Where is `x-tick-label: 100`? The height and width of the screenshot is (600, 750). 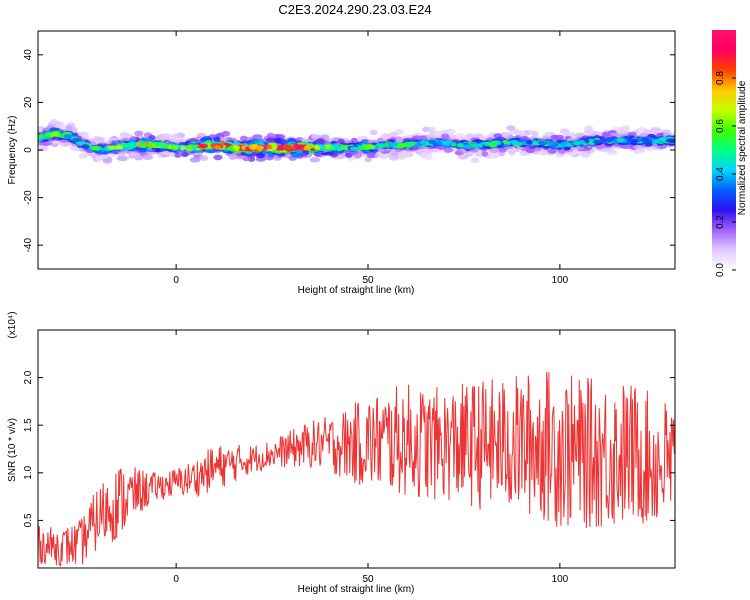
x-tick-label: 100 is located at coordinates (560, 280).